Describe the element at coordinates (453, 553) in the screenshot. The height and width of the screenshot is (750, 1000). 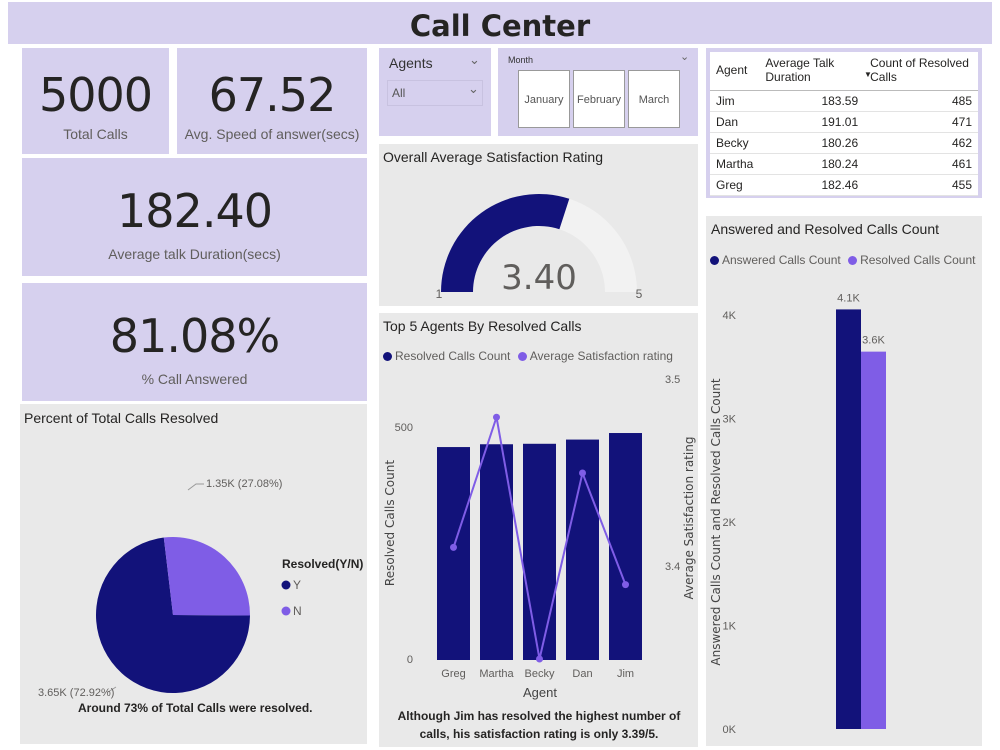
I see `bar-greg` at that location.